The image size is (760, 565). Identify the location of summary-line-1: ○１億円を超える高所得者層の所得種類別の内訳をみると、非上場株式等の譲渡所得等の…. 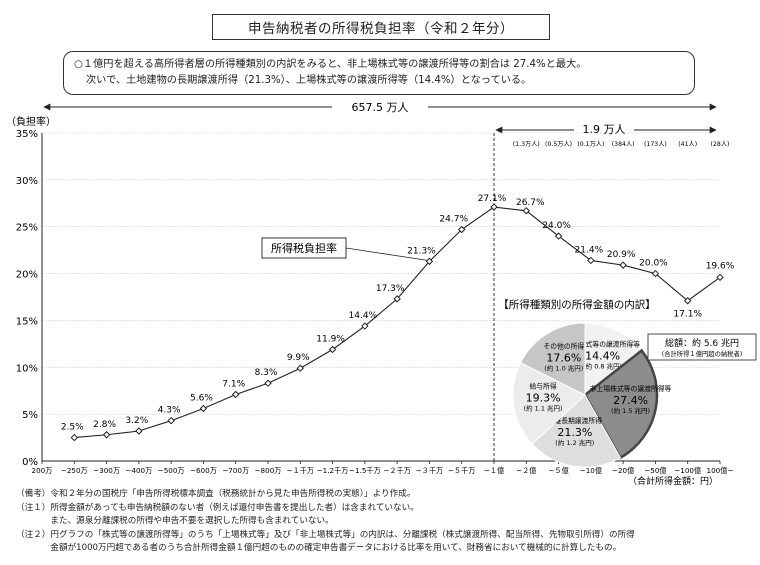
(330, 64).